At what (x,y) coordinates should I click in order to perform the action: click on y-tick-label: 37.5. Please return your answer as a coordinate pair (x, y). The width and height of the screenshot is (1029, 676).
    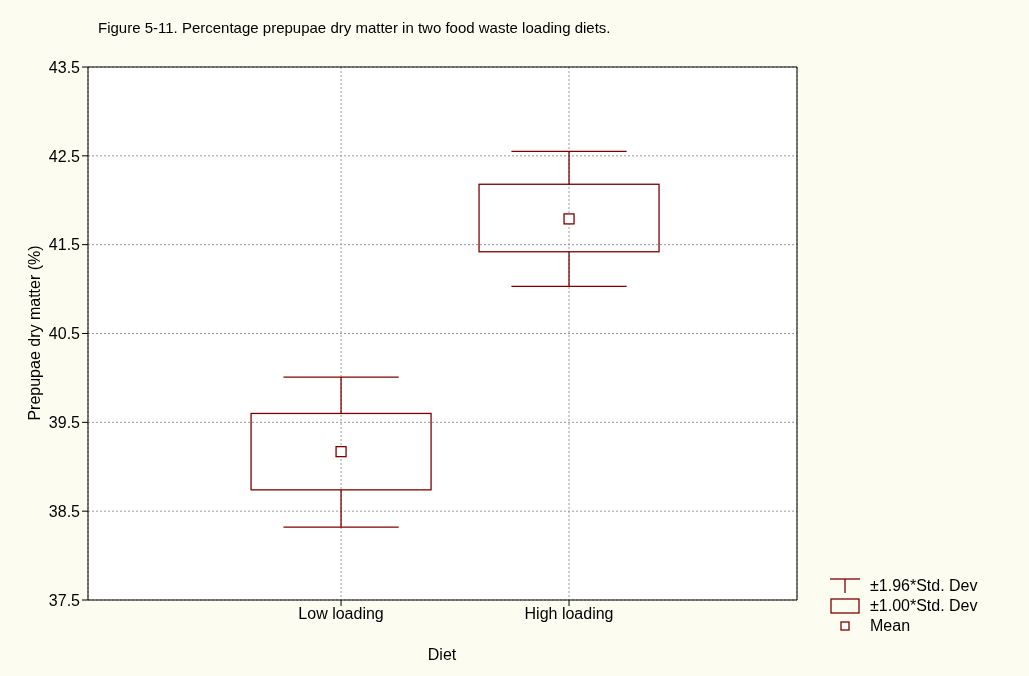
    Looking at the image, I should click on (64, 600).